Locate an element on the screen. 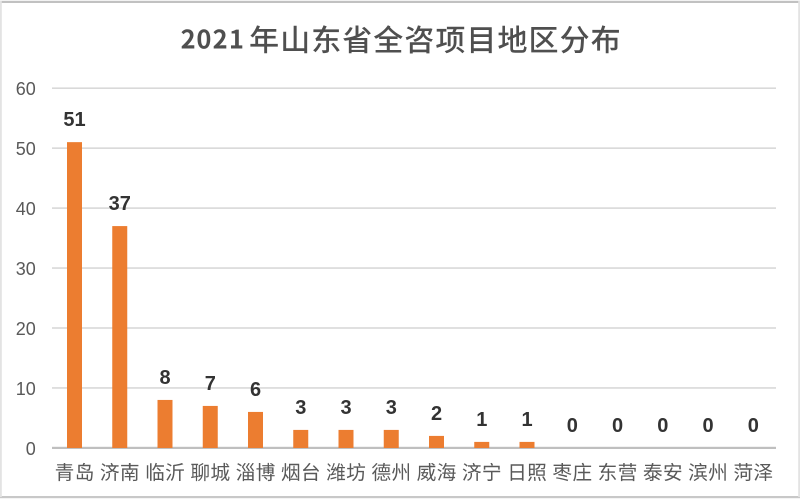  svg-text: 40 is located at coordinates (26, 209).